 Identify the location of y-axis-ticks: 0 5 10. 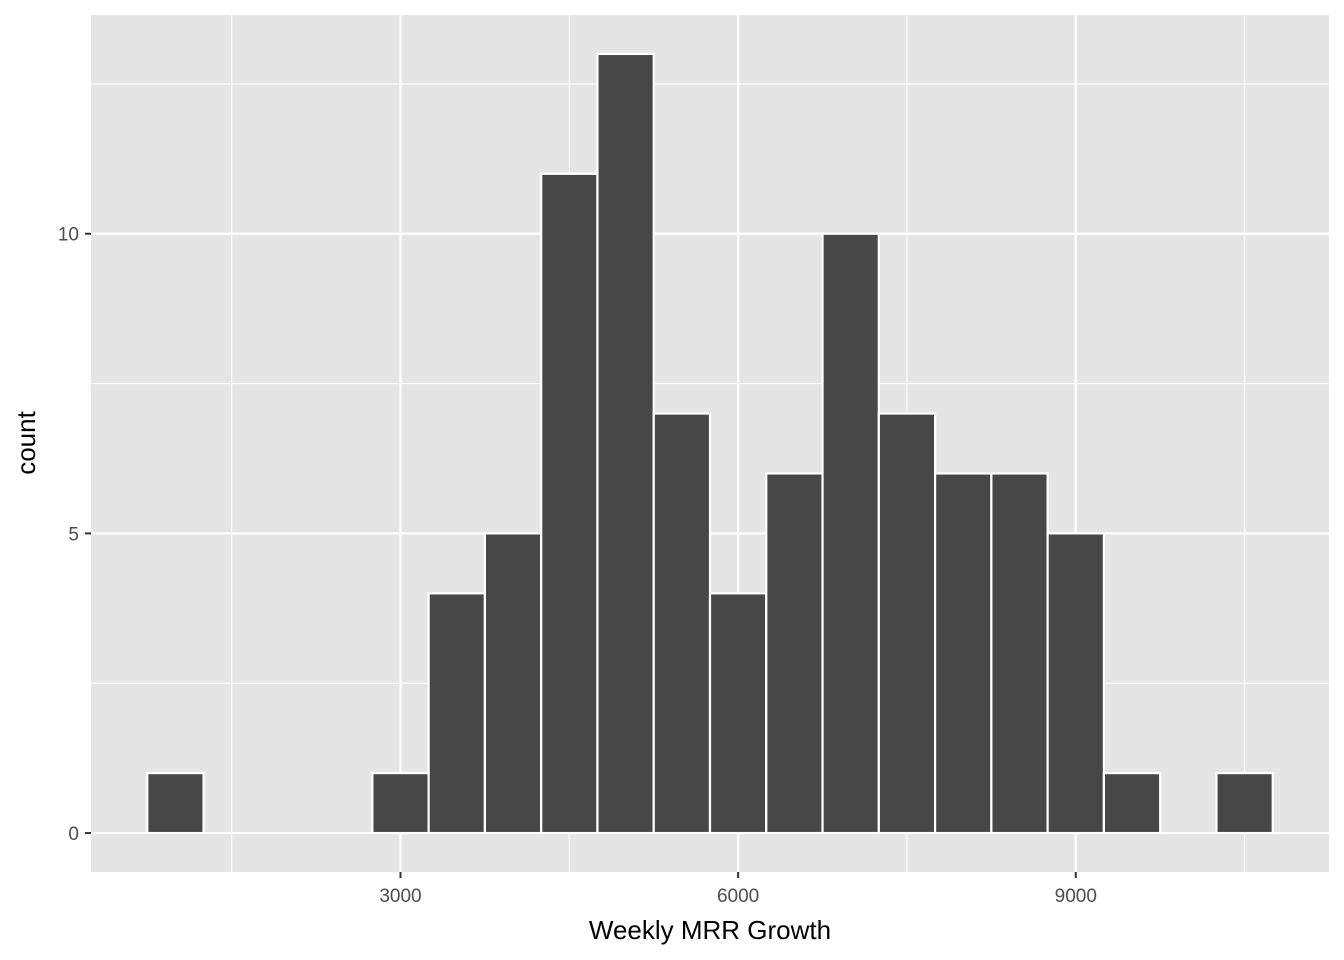
(74, 535).